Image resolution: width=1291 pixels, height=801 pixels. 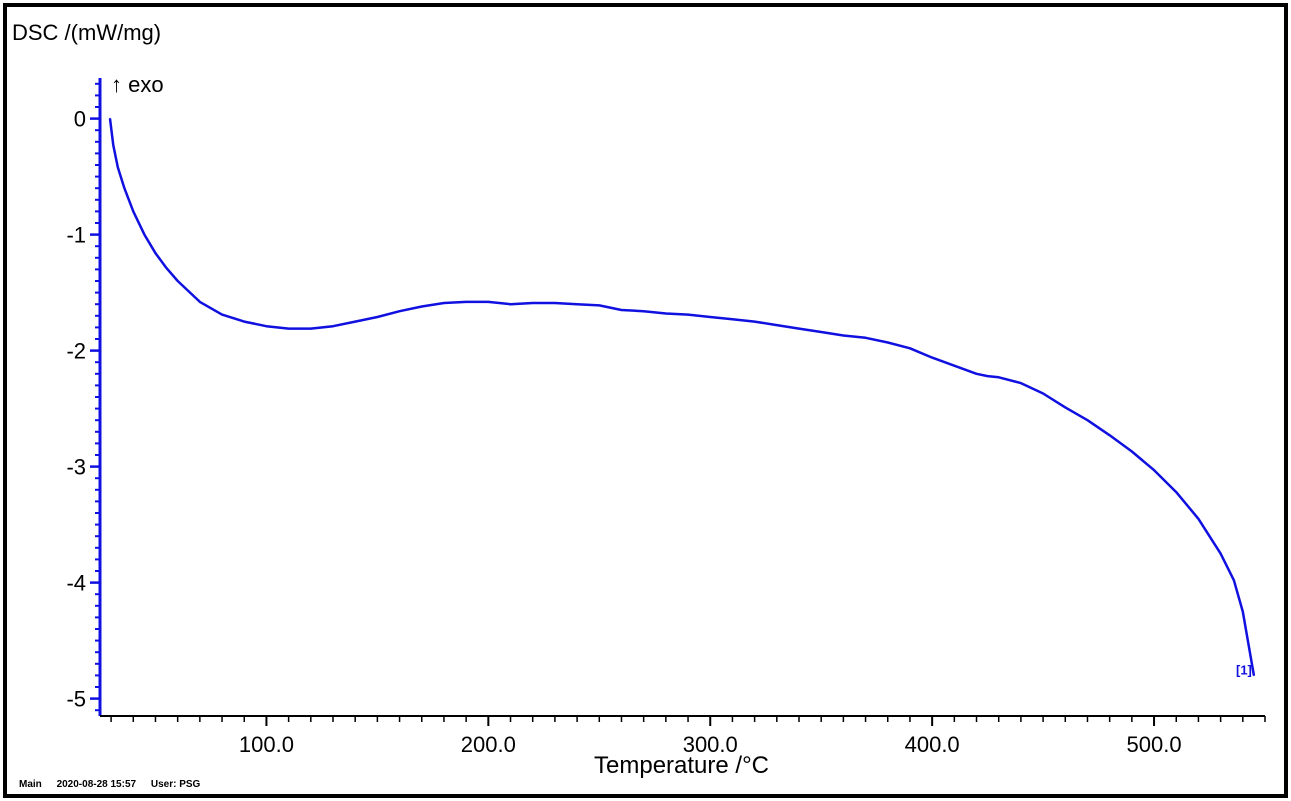 I want to click on footer-mode: Main, so click(x=30, y=784).